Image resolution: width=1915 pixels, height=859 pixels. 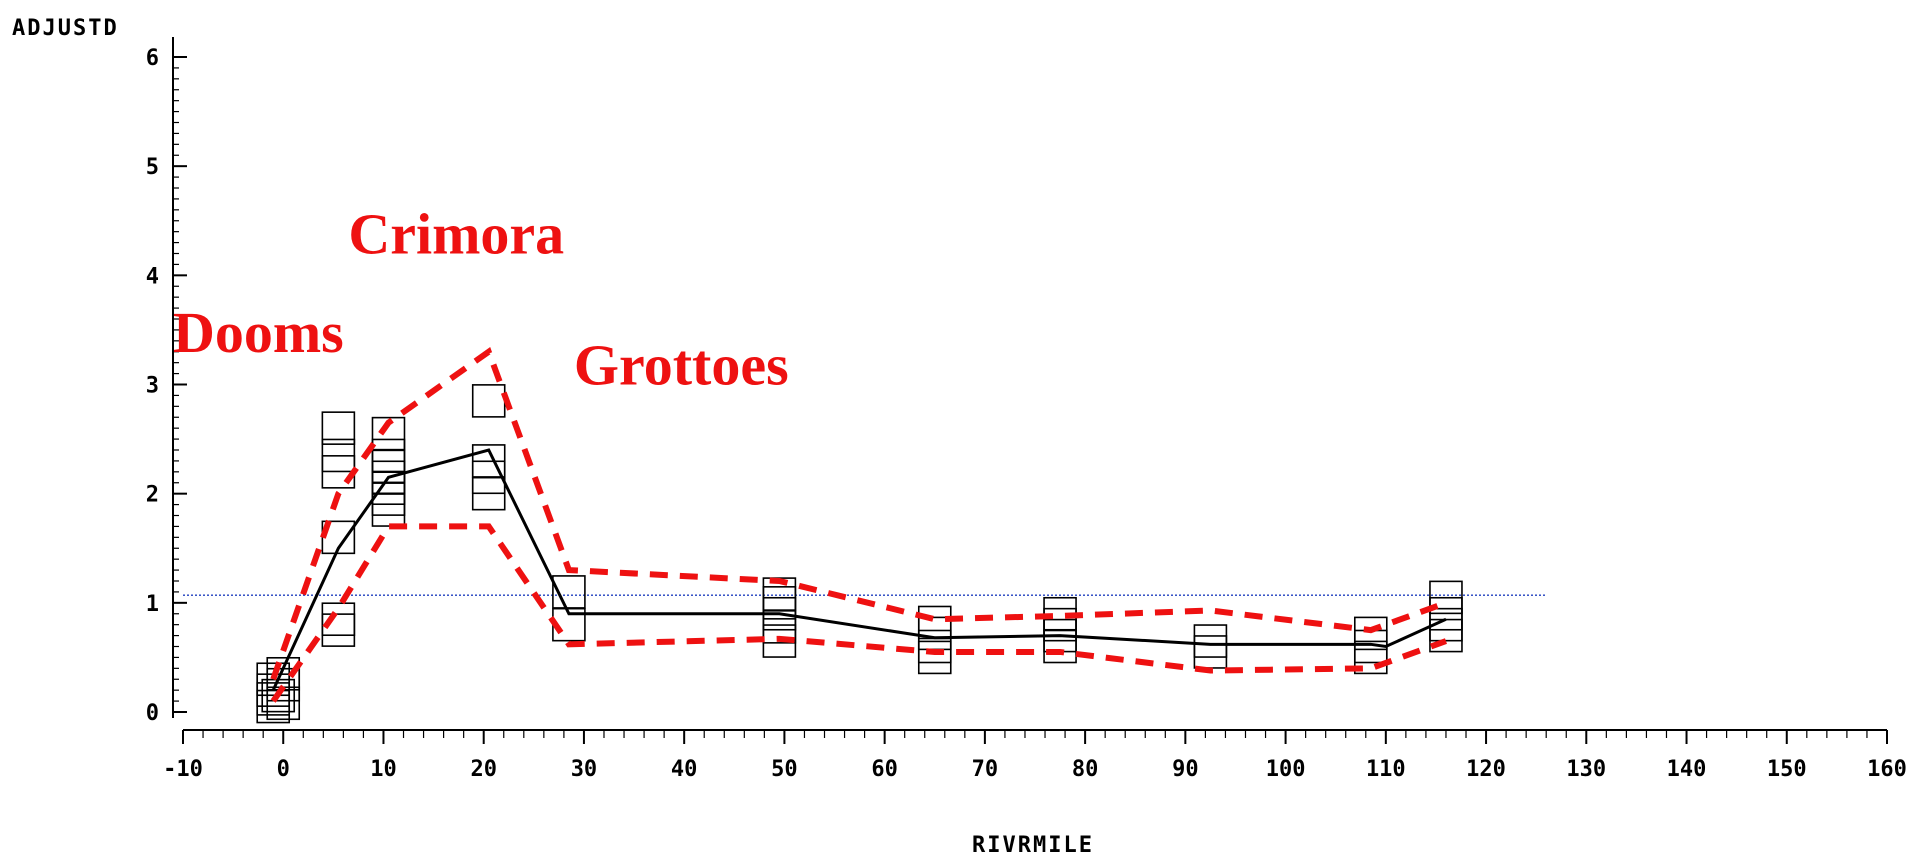 I want to click on y-tick-label: 4, so click(x=152, y=276).